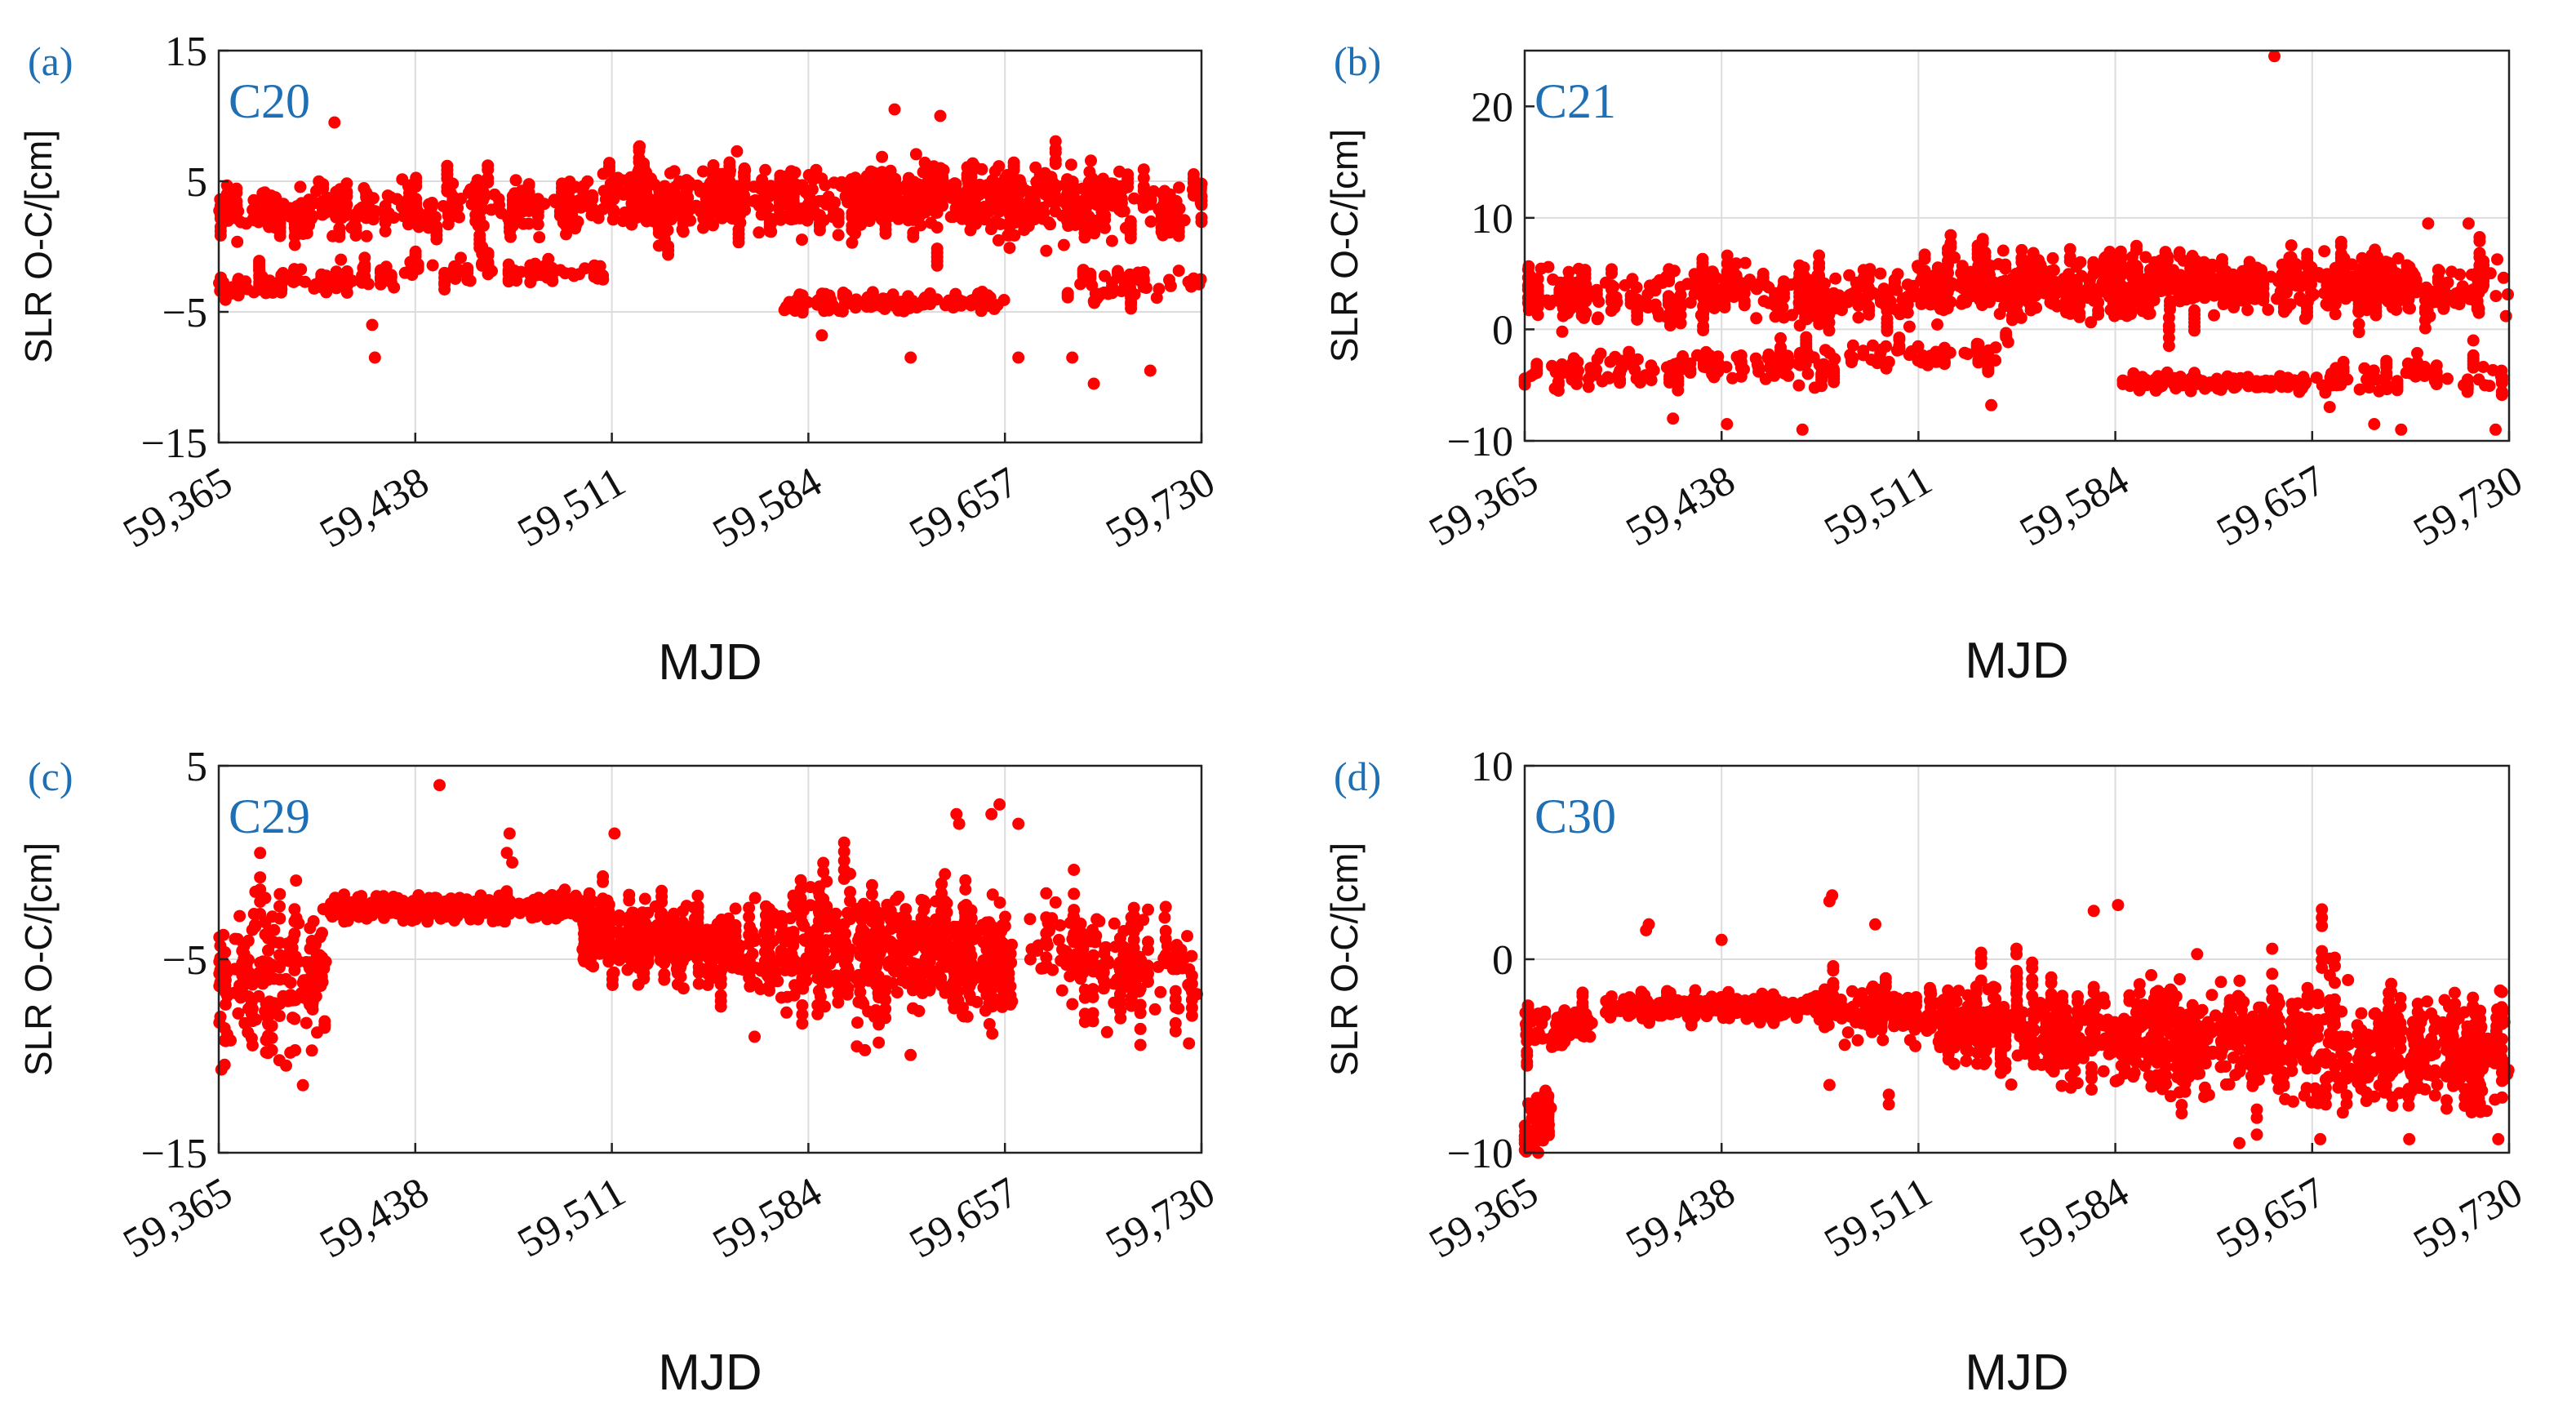 This screenshot has height=1405, width=2576. What do you see at coordinates (174, 443) in the screenshot?
I see `y-tick-label: −15` at bounding box center [174, 443].